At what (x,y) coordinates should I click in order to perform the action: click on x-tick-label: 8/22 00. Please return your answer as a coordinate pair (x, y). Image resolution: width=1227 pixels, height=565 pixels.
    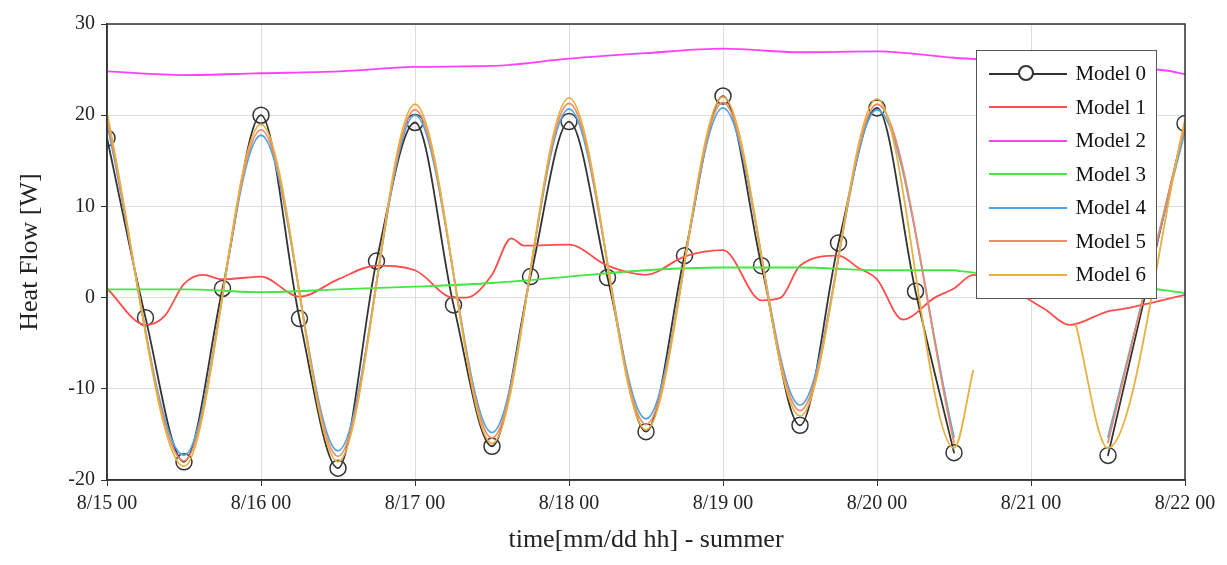
    Looking at the image, I should click on (1185, 502).